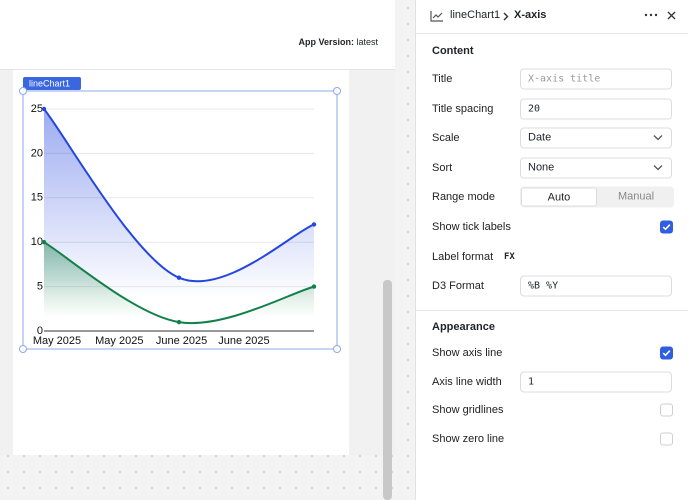 Image resolution: width=688 pixels, height=500 pixels. Describe the element at coordinates (506, 16) in the screenshot. I see `breadcrumb-sep` at that location.